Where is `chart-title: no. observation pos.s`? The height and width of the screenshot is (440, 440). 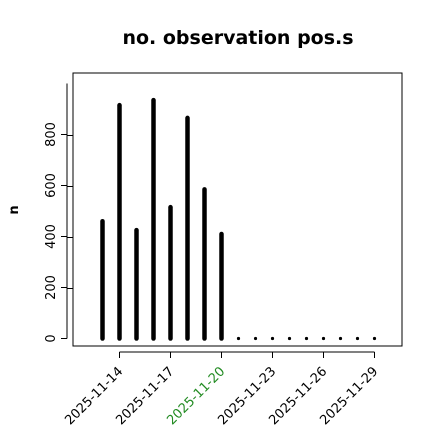
chart-title: no. observation pos.s is located at coordinates (237, 38).